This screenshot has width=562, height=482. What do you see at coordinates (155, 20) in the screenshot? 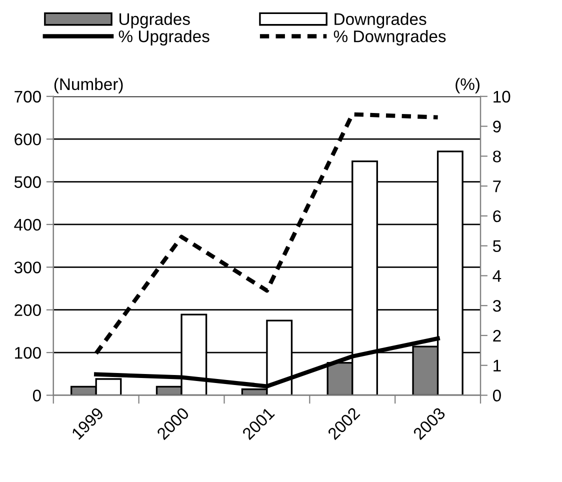
I see `legend-label: Upgrades` at bounding box center [155, 20].